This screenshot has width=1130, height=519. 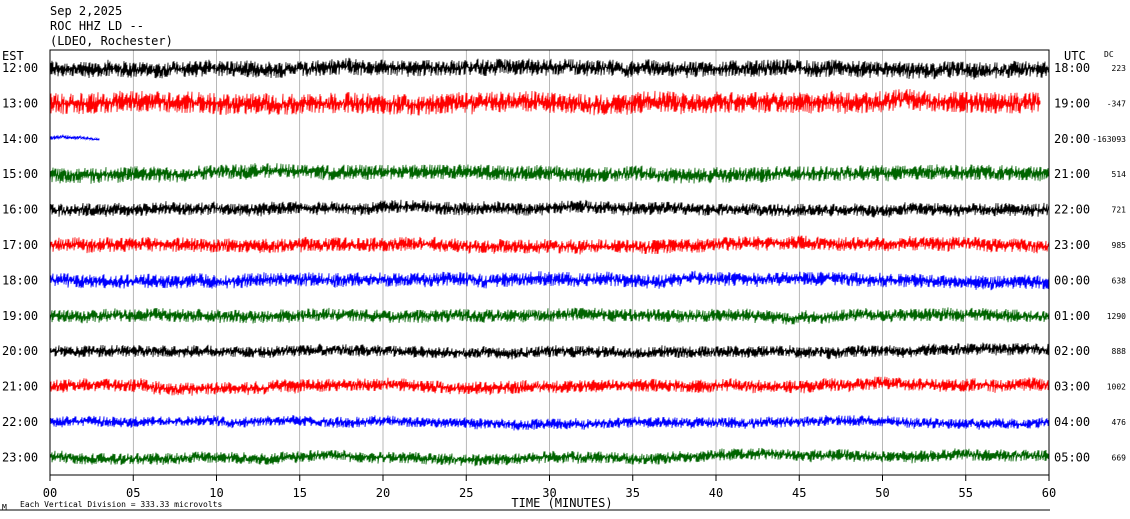 I want to click on dc-label-5: 985, so click(x=1119, y=245).